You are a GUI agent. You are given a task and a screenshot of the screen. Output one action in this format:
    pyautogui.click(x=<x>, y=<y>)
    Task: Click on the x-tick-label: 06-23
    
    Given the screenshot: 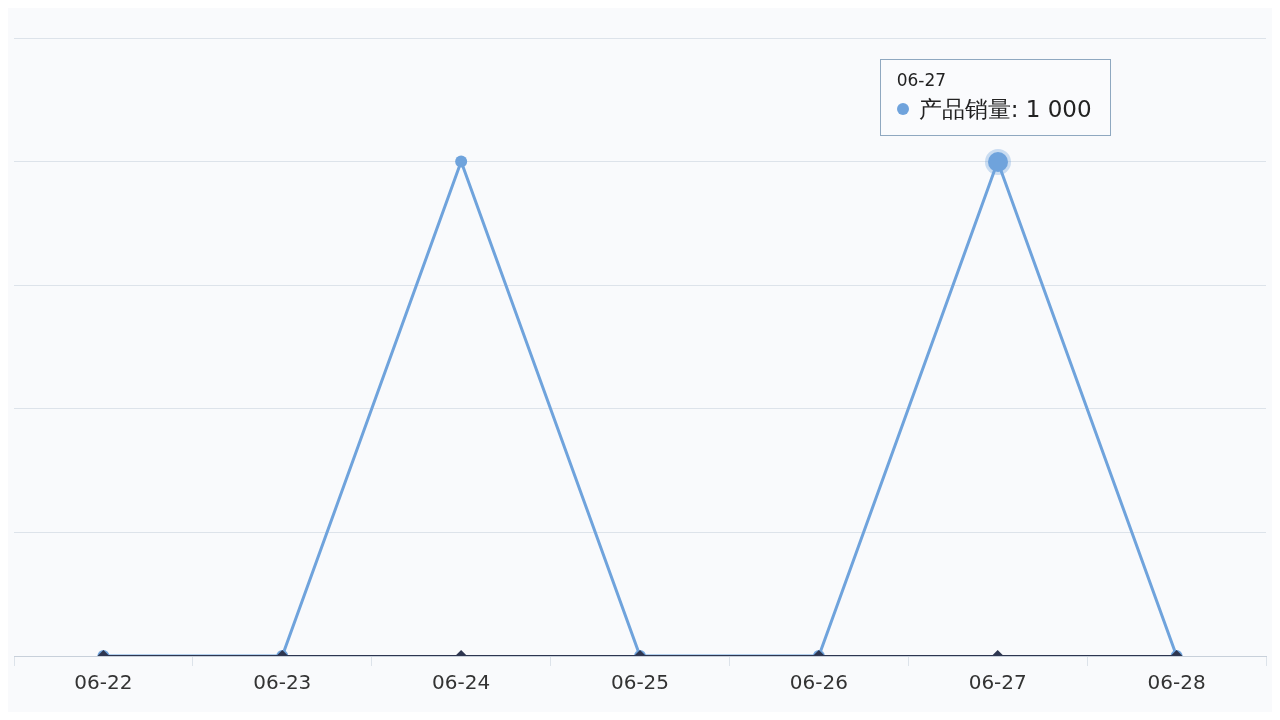 What is the action you would take?
    pyautogui.click(x=282, y=682)
    